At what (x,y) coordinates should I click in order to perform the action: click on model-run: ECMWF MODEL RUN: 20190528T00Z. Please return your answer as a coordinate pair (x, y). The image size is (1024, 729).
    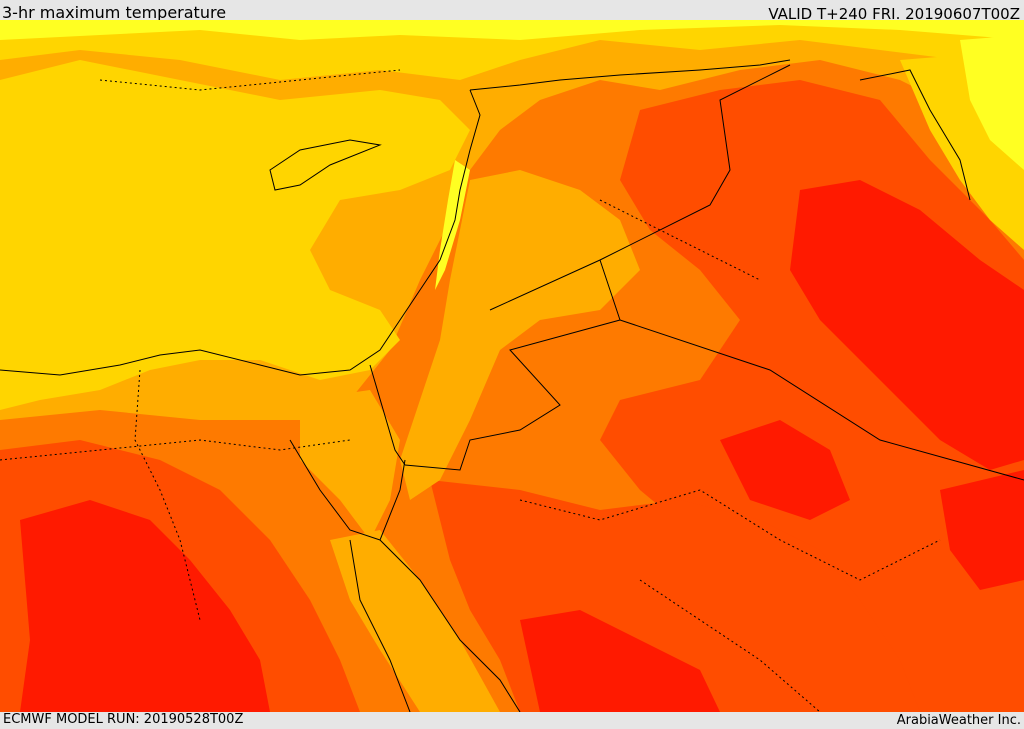
    Looking at the image, I should click on (123, 719).